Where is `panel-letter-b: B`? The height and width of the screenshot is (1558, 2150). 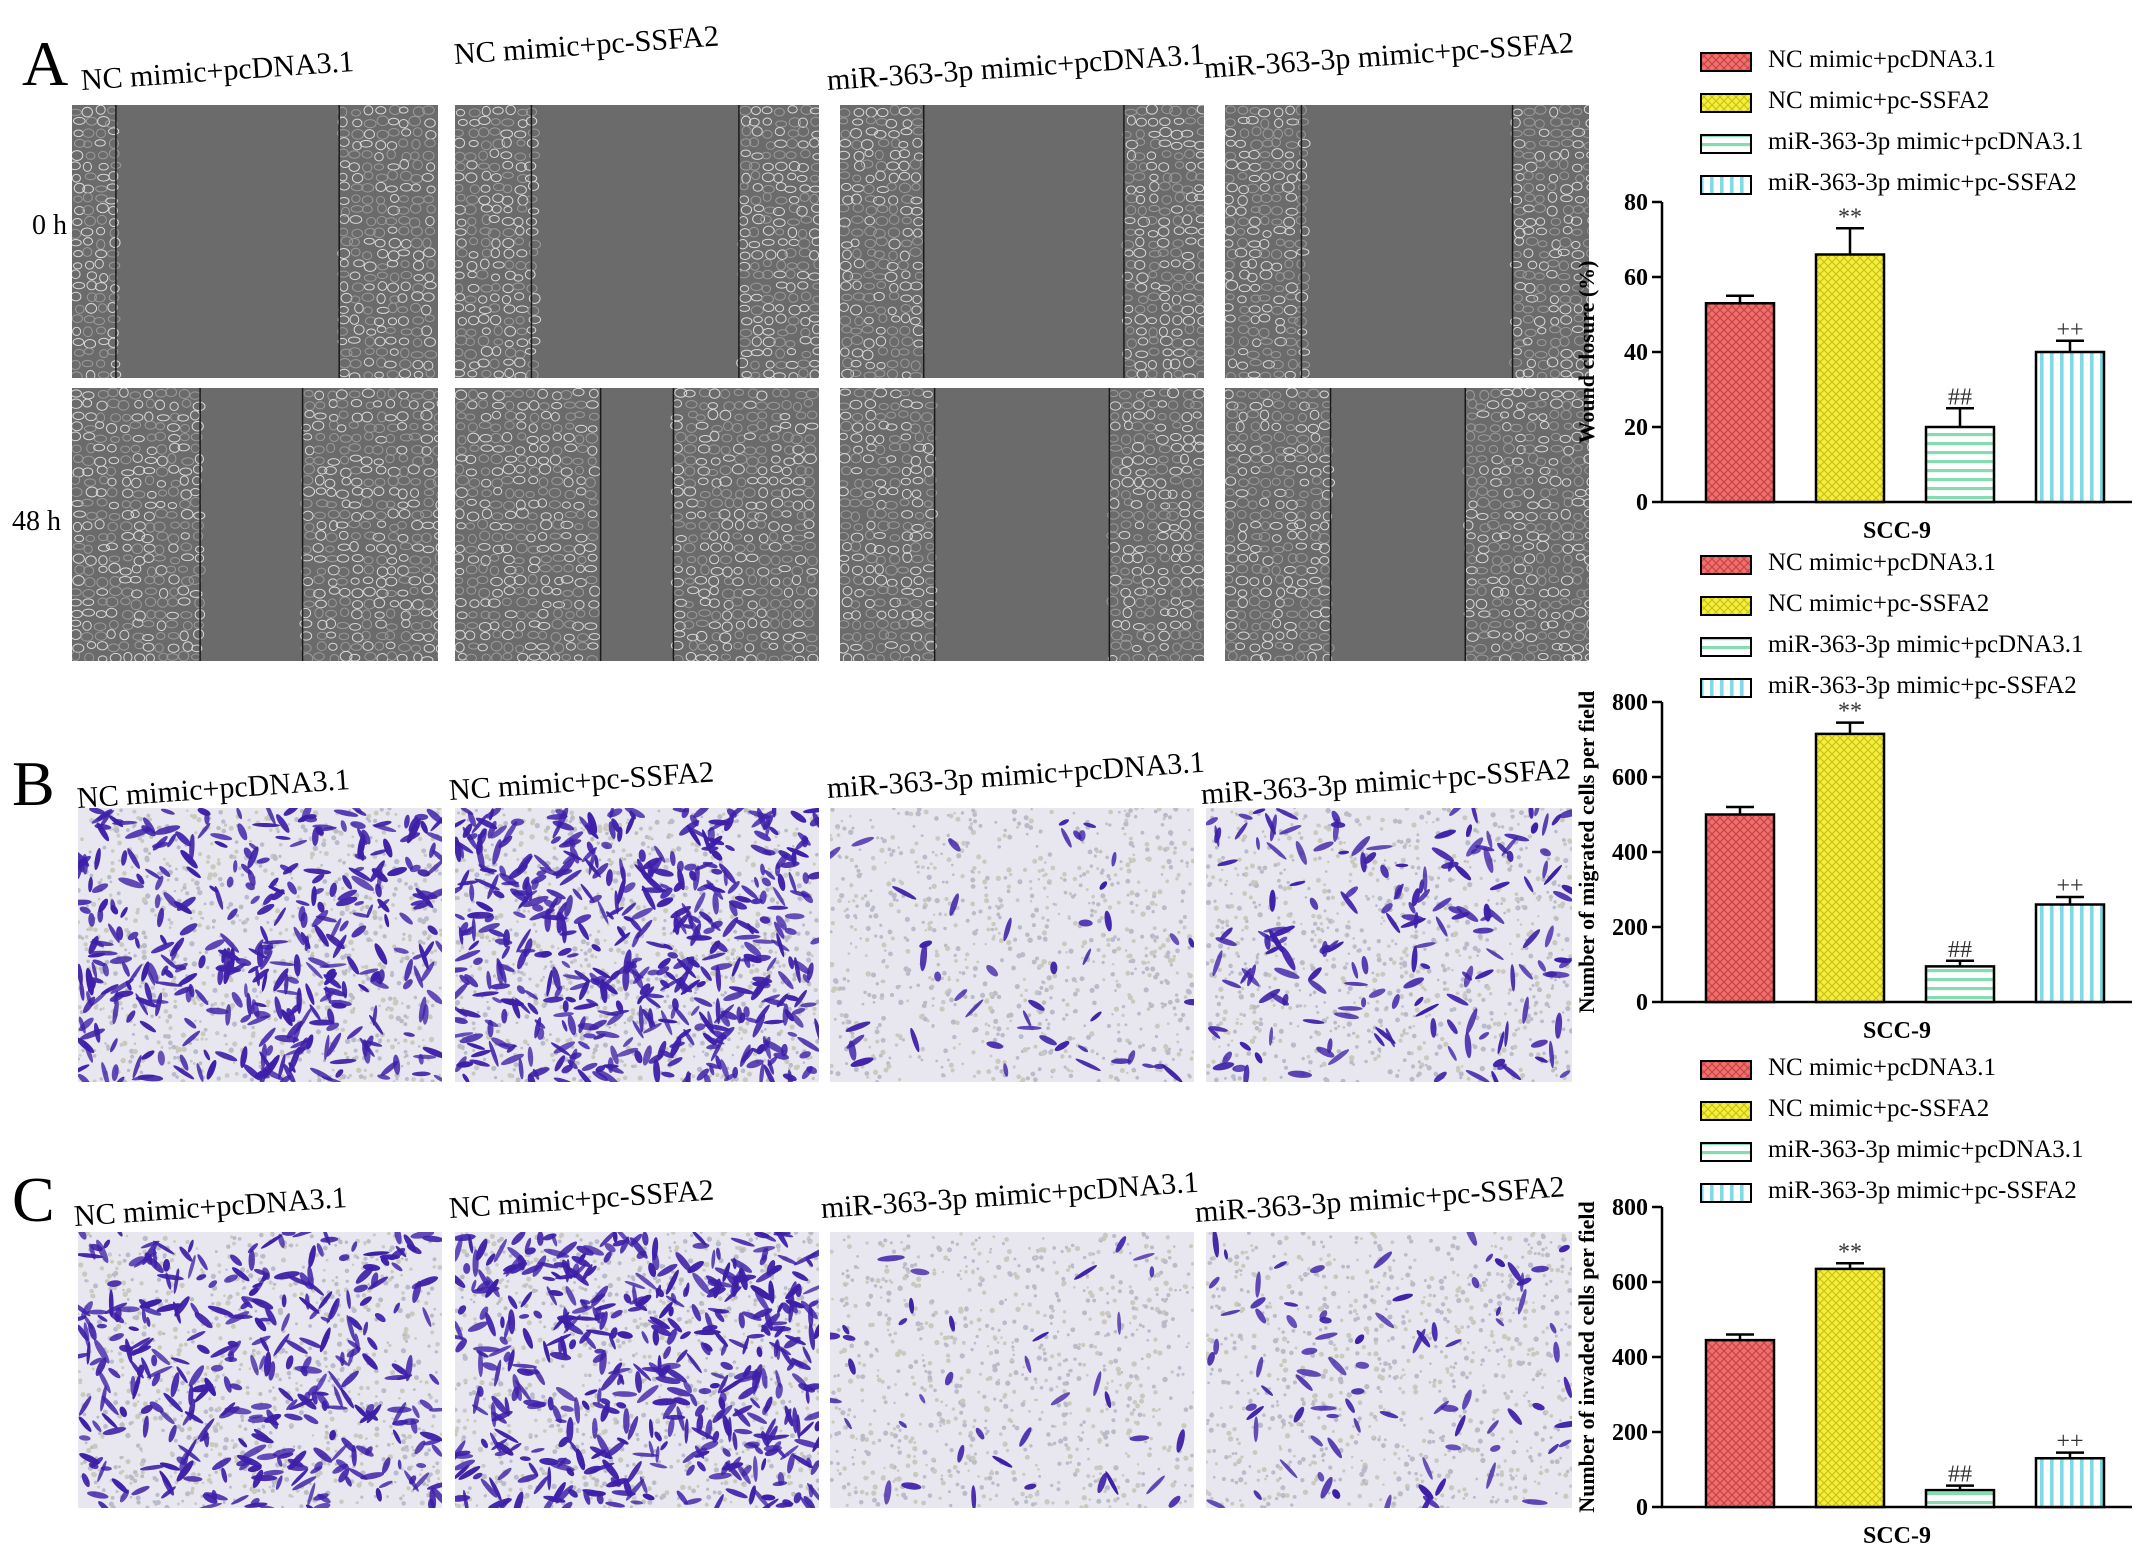
panel-letter-b: B is located at coordinates (33, 783).